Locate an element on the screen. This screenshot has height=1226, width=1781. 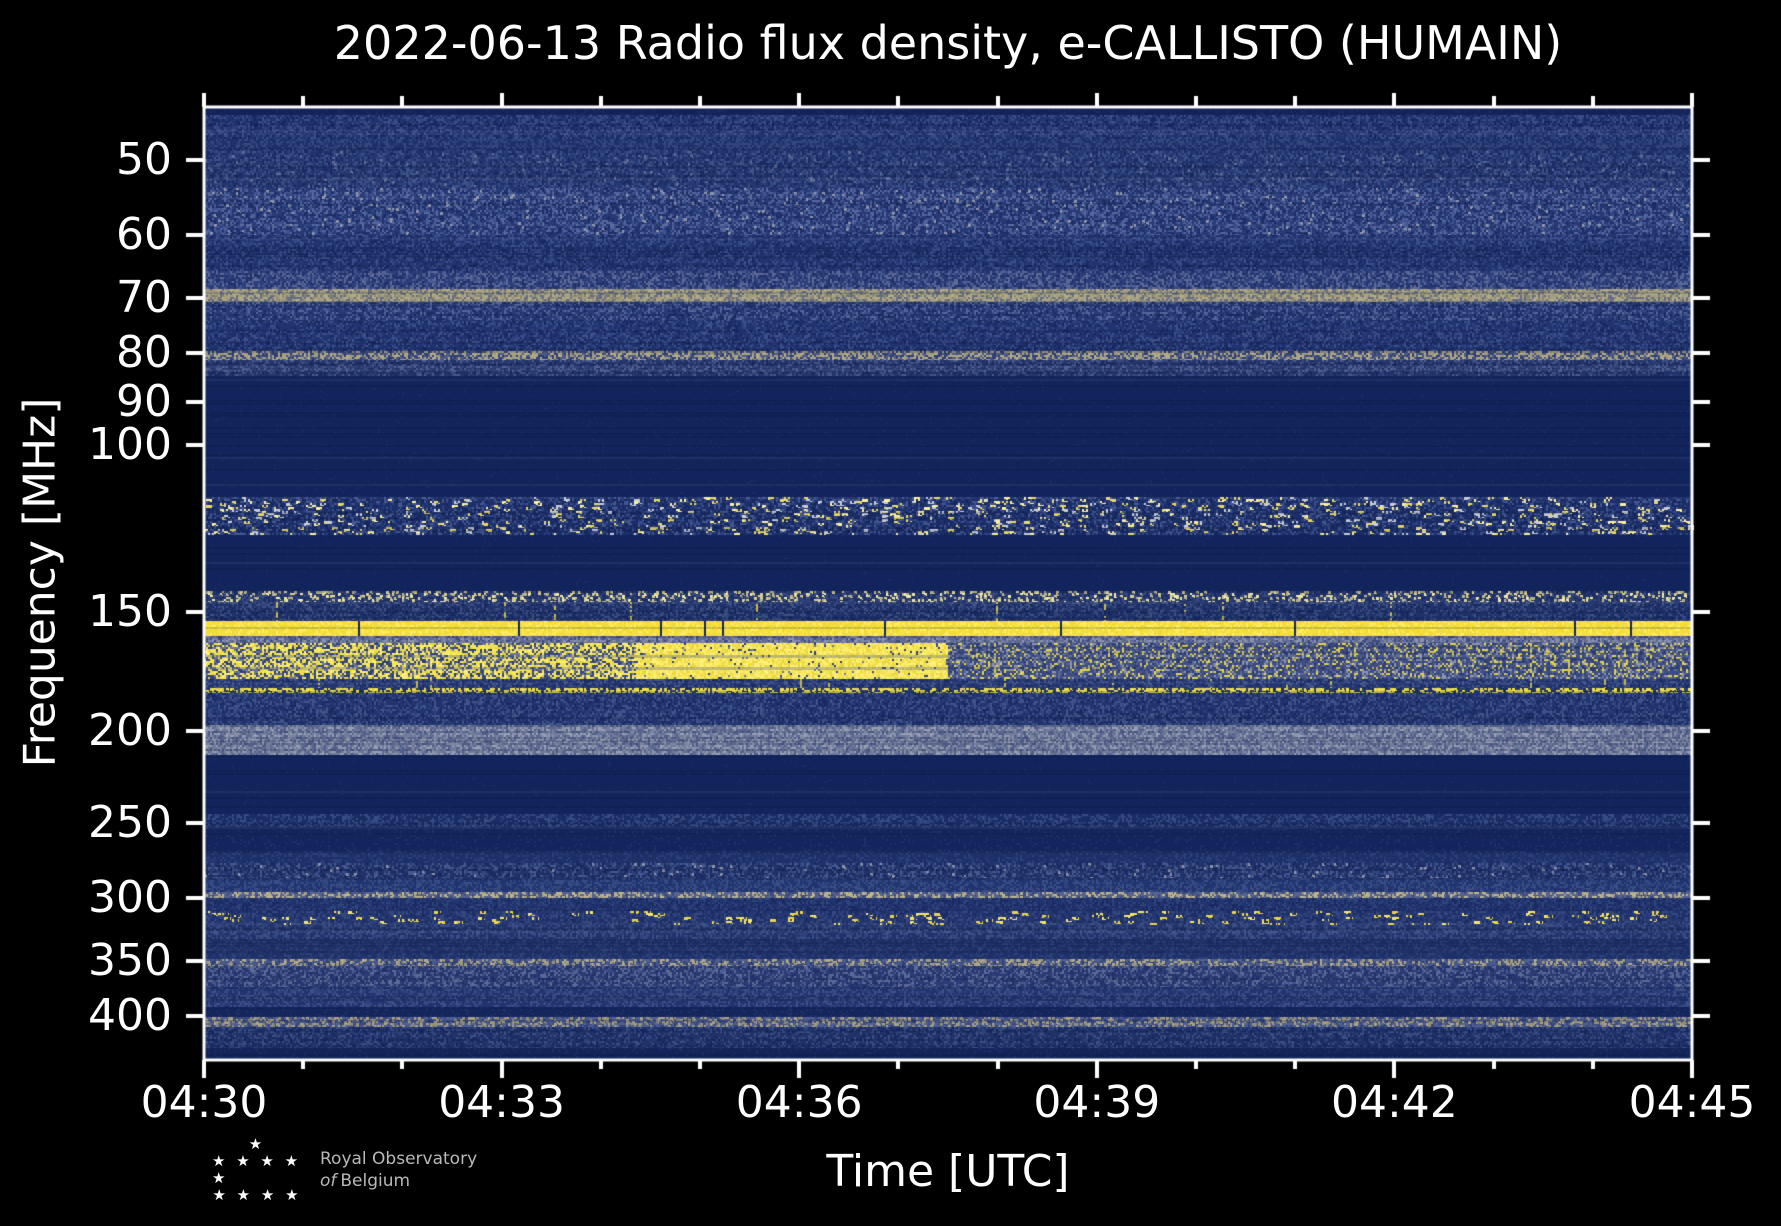
y-tick-label: 50 is located at coordinates (144, 159).